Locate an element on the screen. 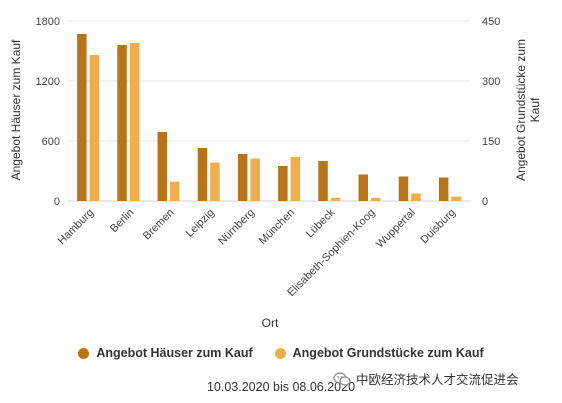 The image size is (562, 403). x-tick-label: Nürnberg is located at coordinates (236, 227).